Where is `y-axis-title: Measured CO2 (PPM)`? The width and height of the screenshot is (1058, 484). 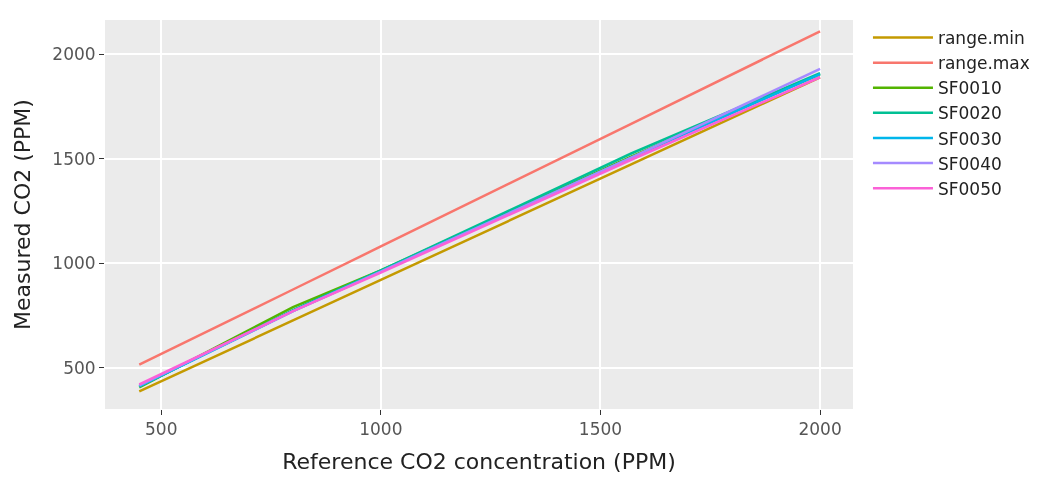 y-axis-title: Measured CO2 (PPM) is located at coordinates (23, 214).